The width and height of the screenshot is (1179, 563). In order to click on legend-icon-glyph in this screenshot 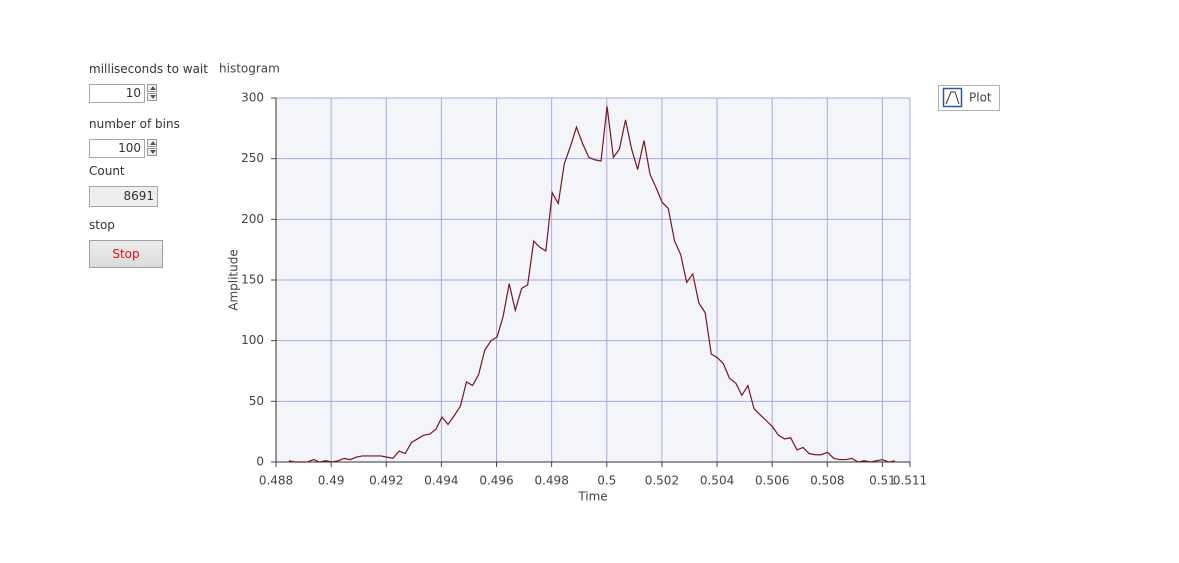, I will do `click(952, 98)`.